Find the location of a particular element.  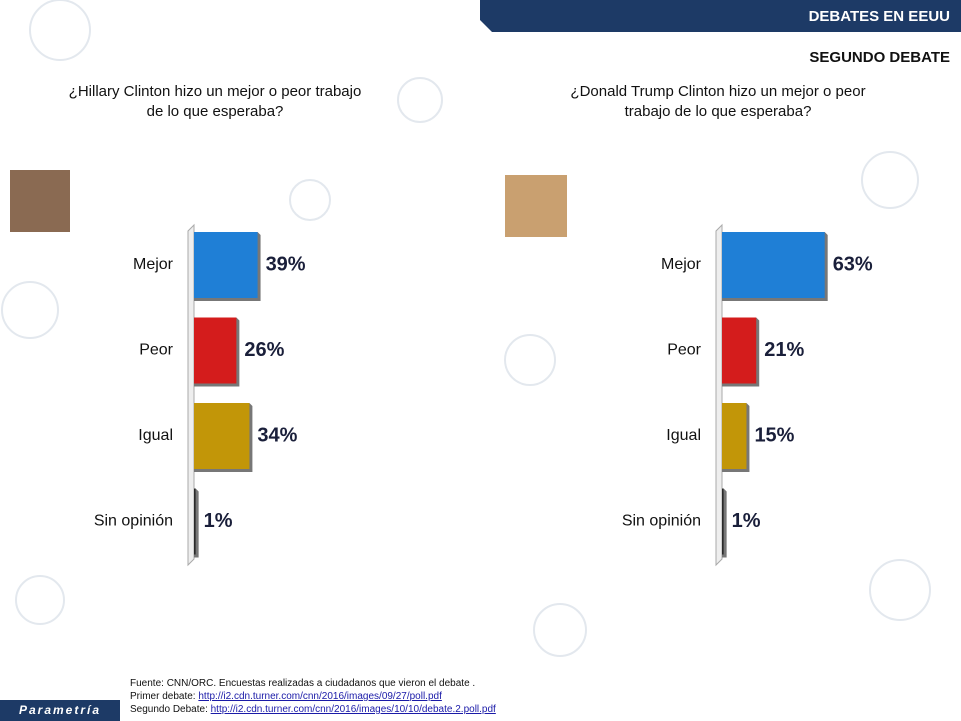

logo-box is located at coordinates (60, 710).